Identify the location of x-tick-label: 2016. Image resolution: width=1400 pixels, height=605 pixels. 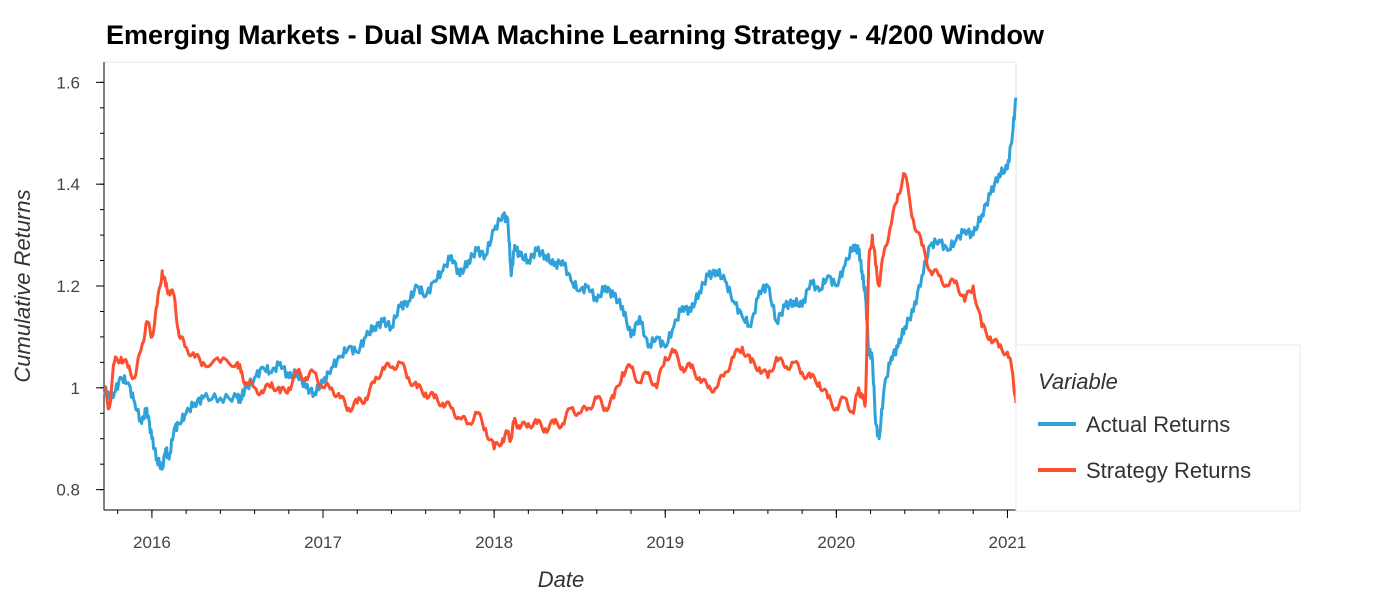
(152, 542).